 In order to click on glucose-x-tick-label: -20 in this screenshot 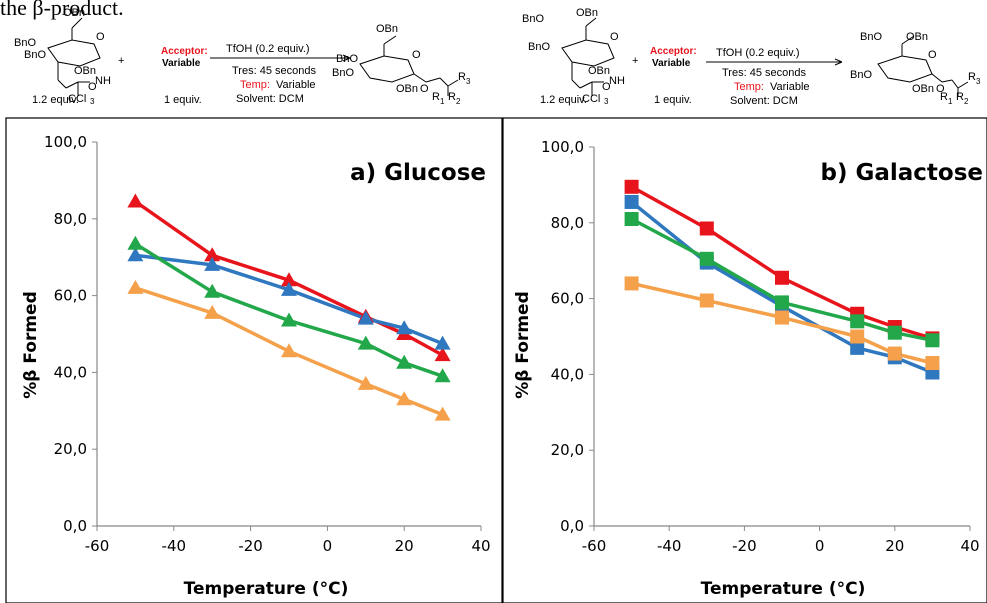, I will do `click(250, 546)`.